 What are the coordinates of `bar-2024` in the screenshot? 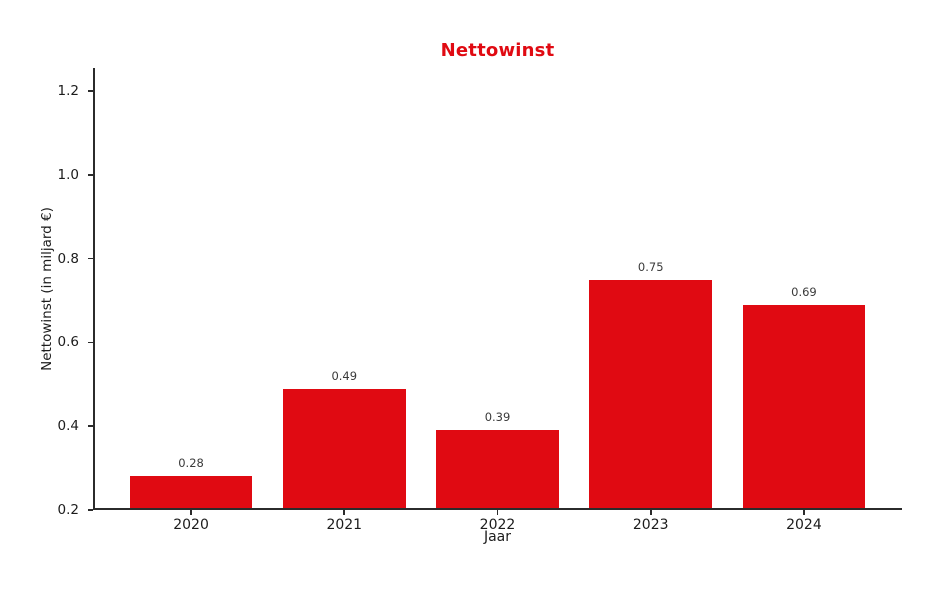 It's located at (804, 407).